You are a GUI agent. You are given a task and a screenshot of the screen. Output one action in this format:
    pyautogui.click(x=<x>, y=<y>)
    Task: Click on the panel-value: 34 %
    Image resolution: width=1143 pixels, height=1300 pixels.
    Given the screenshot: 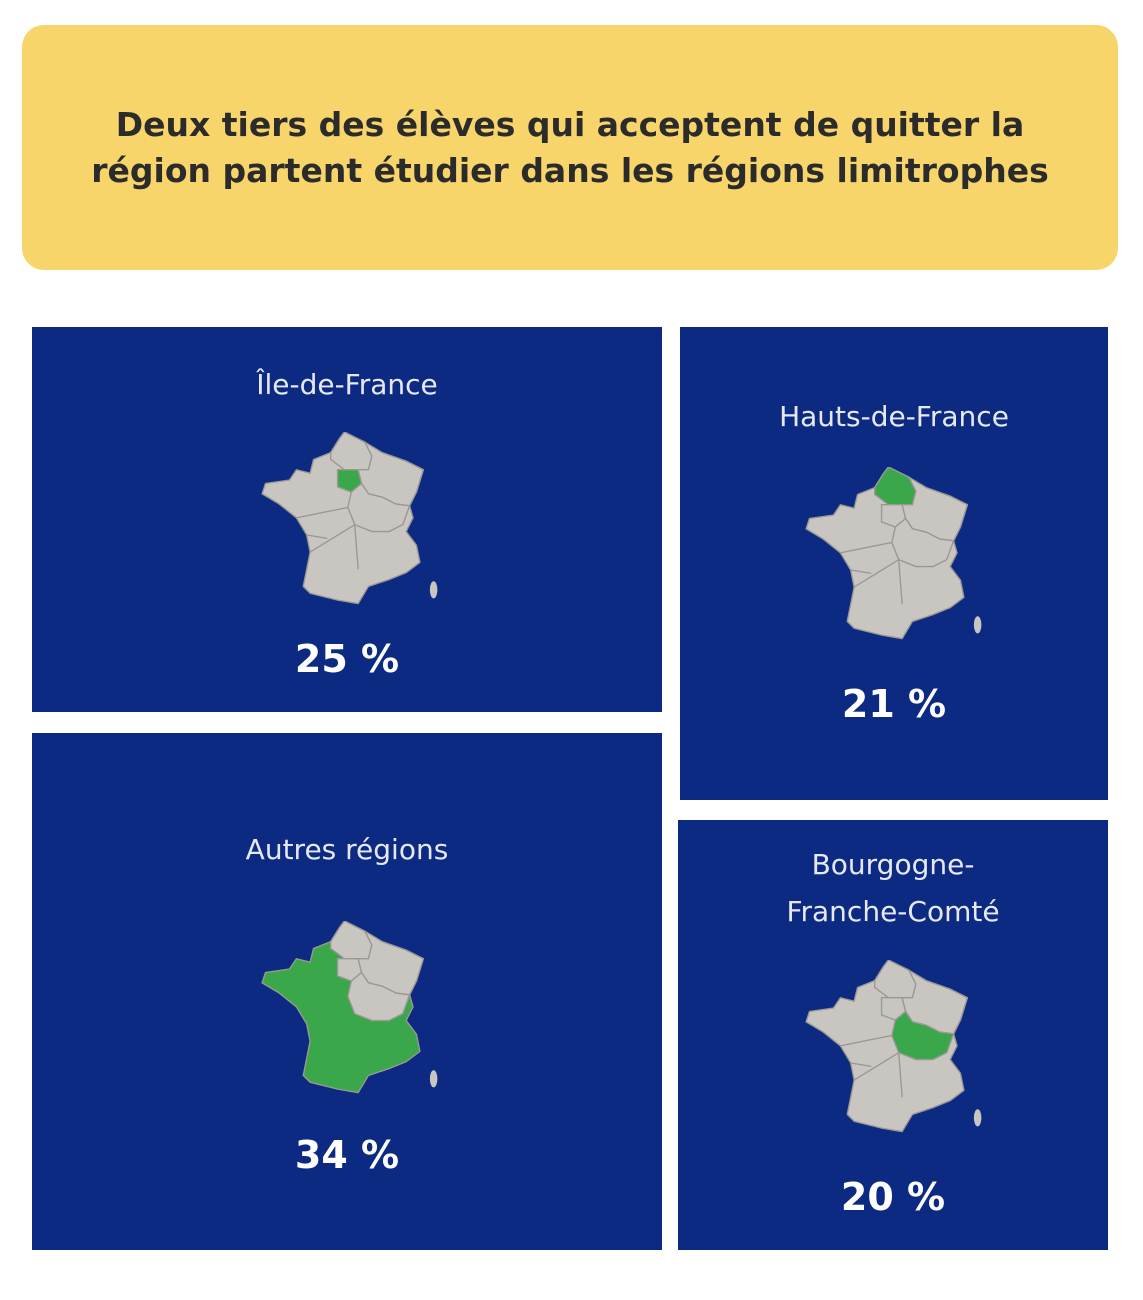 What is the action you would take?
    pyautogui.click(x=347, y=1155)
    